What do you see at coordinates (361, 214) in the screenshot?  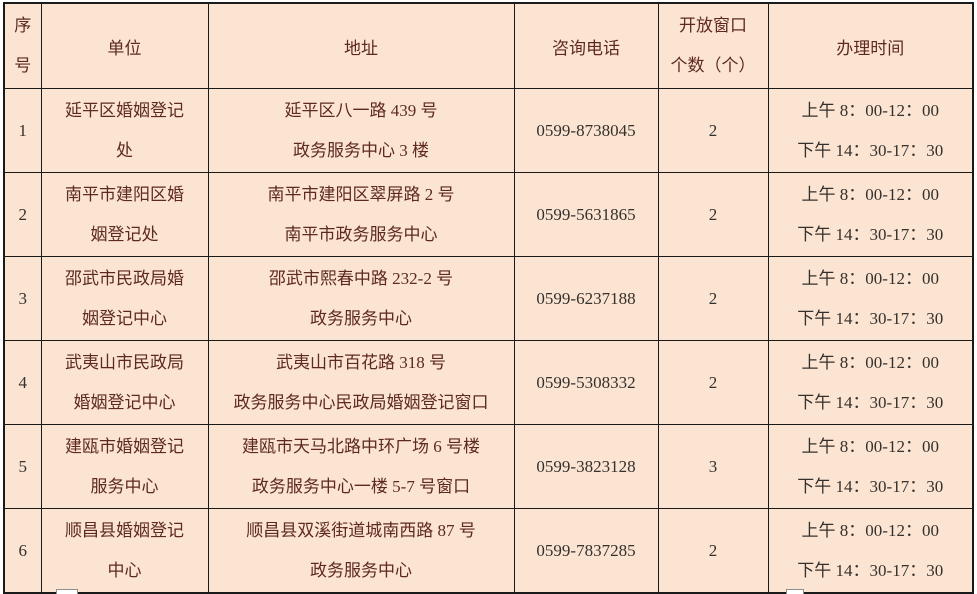 I see `cell-address: 南平市建阳区翠屏路 2 号 南平市政务服务中心` at bounding box center [361, 214].